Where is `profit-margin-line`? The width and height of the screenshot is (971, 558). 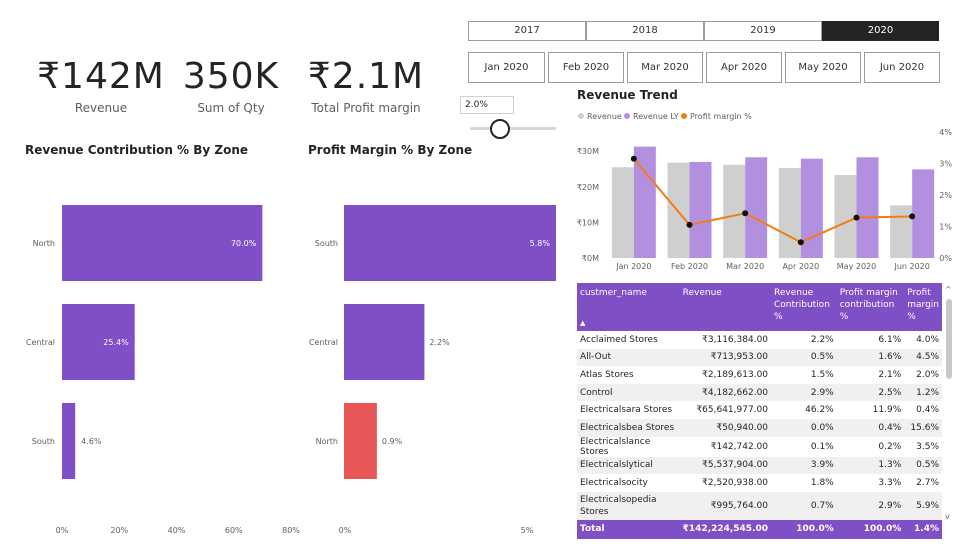 profit-margin-line is located at coordinates (773, 201).